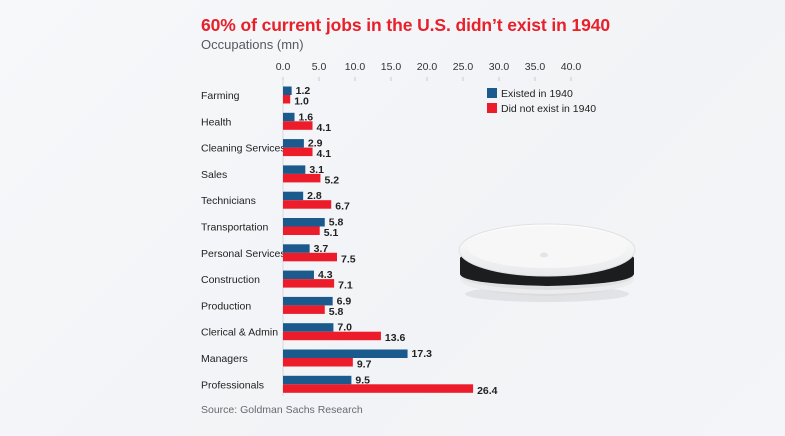 This screenshot has width=785, height=436. What do you see at coordinates (391, 67) in the screenshot?
I see `x-tick-label: 15.0` at bounding box center [391, 67].